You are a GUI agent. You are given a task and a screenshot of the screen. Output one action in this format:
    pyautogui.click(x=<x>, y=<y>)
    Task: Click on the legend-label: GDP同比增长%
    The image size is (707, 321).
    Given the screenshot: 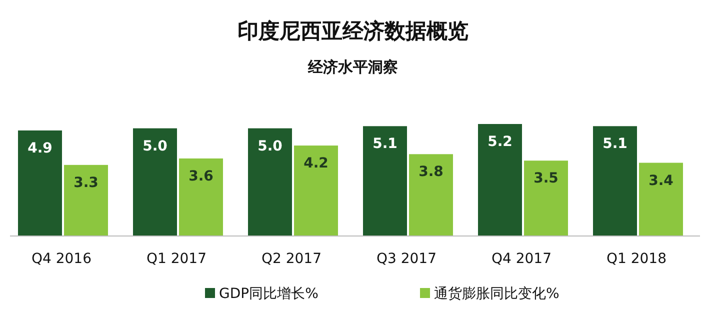 What is the action you would take?
    pyautogui.click(x=268, y=294)
    